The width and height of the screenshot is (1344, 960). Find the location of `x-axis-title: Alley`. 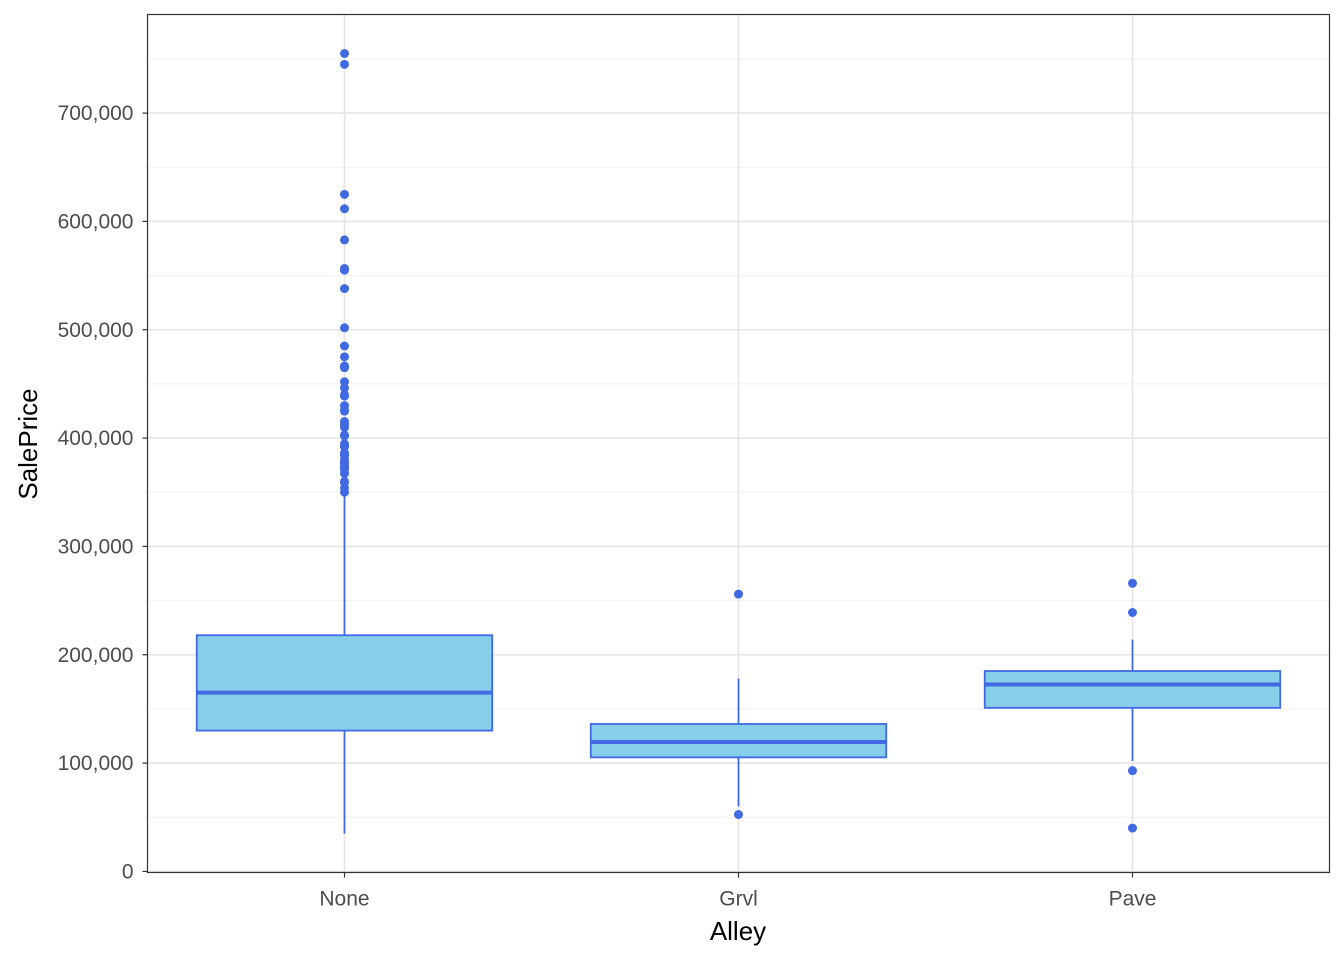

x-axis-title: Alley is located at coordinates (738, 931).